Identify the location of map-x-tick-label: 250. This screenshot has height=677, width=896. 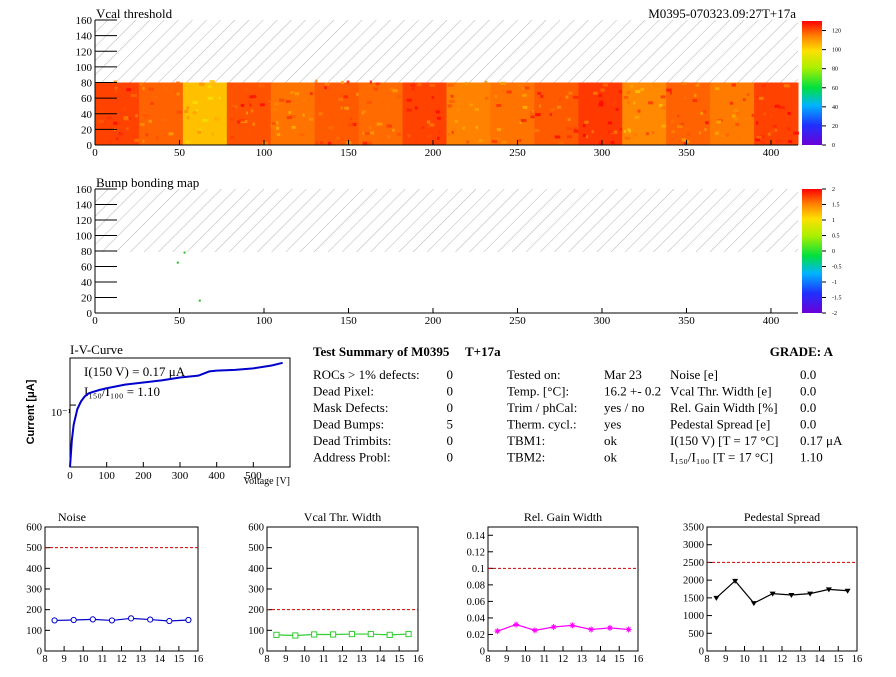
(517, 153).